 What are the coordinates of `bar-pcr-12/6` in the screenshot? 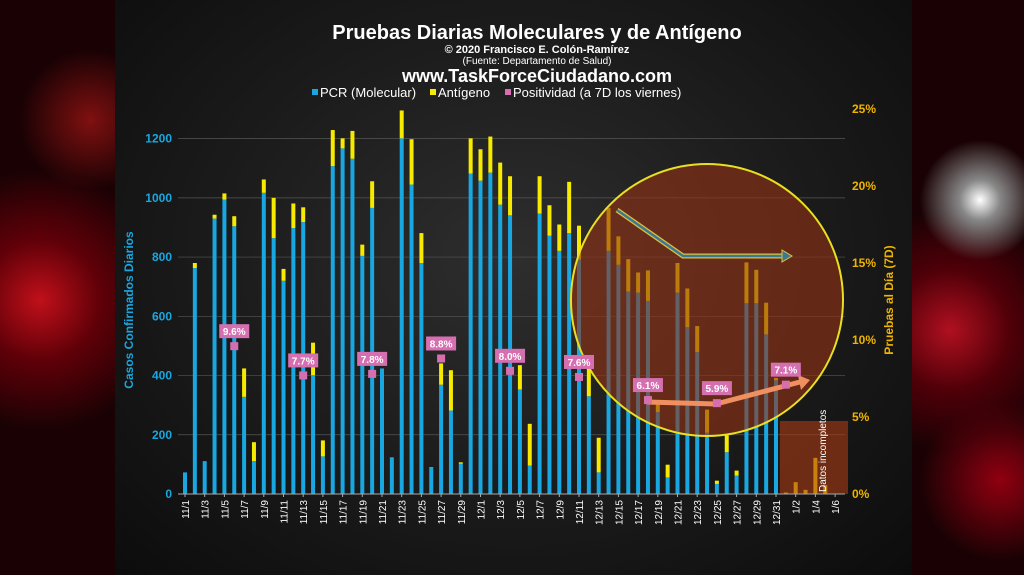 It's located at (529, 479).